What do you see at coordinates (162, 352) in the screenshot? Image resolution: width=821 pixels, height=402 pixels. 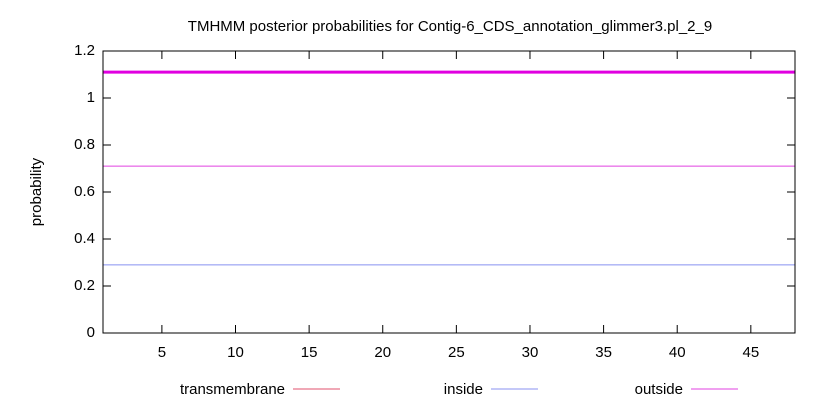 I see `x-tick-label: 5` at bounding box center [162, 352].